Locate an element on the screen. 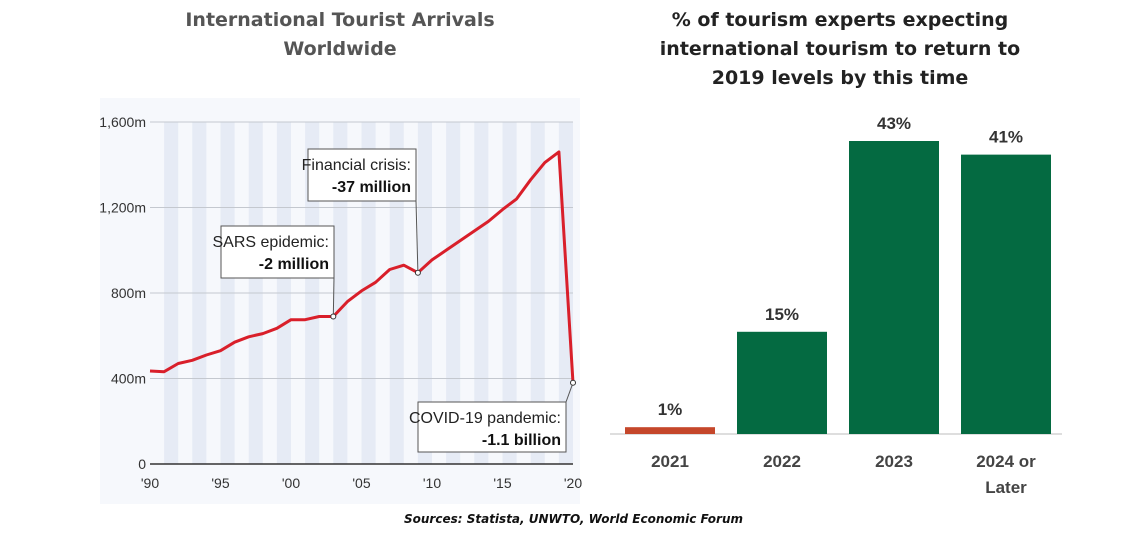 This screenshot has width=1147, height=537. x-tick-label: '20 is located at coordinates (573, 483).